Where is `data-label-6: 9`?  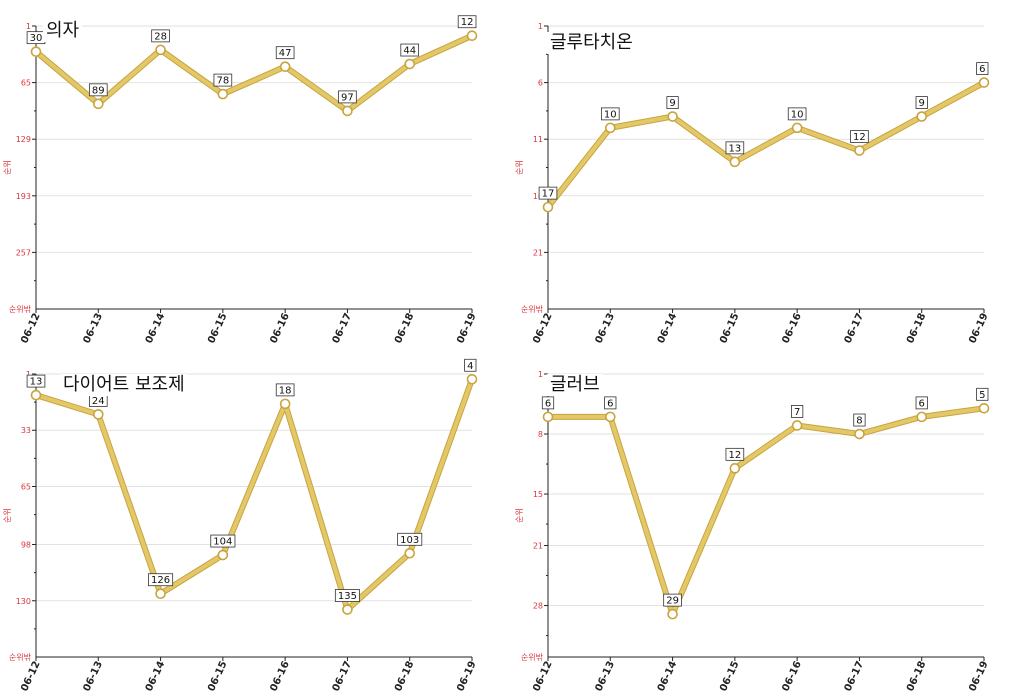 data-label-6: 9 is located at coordinates (922, 103).